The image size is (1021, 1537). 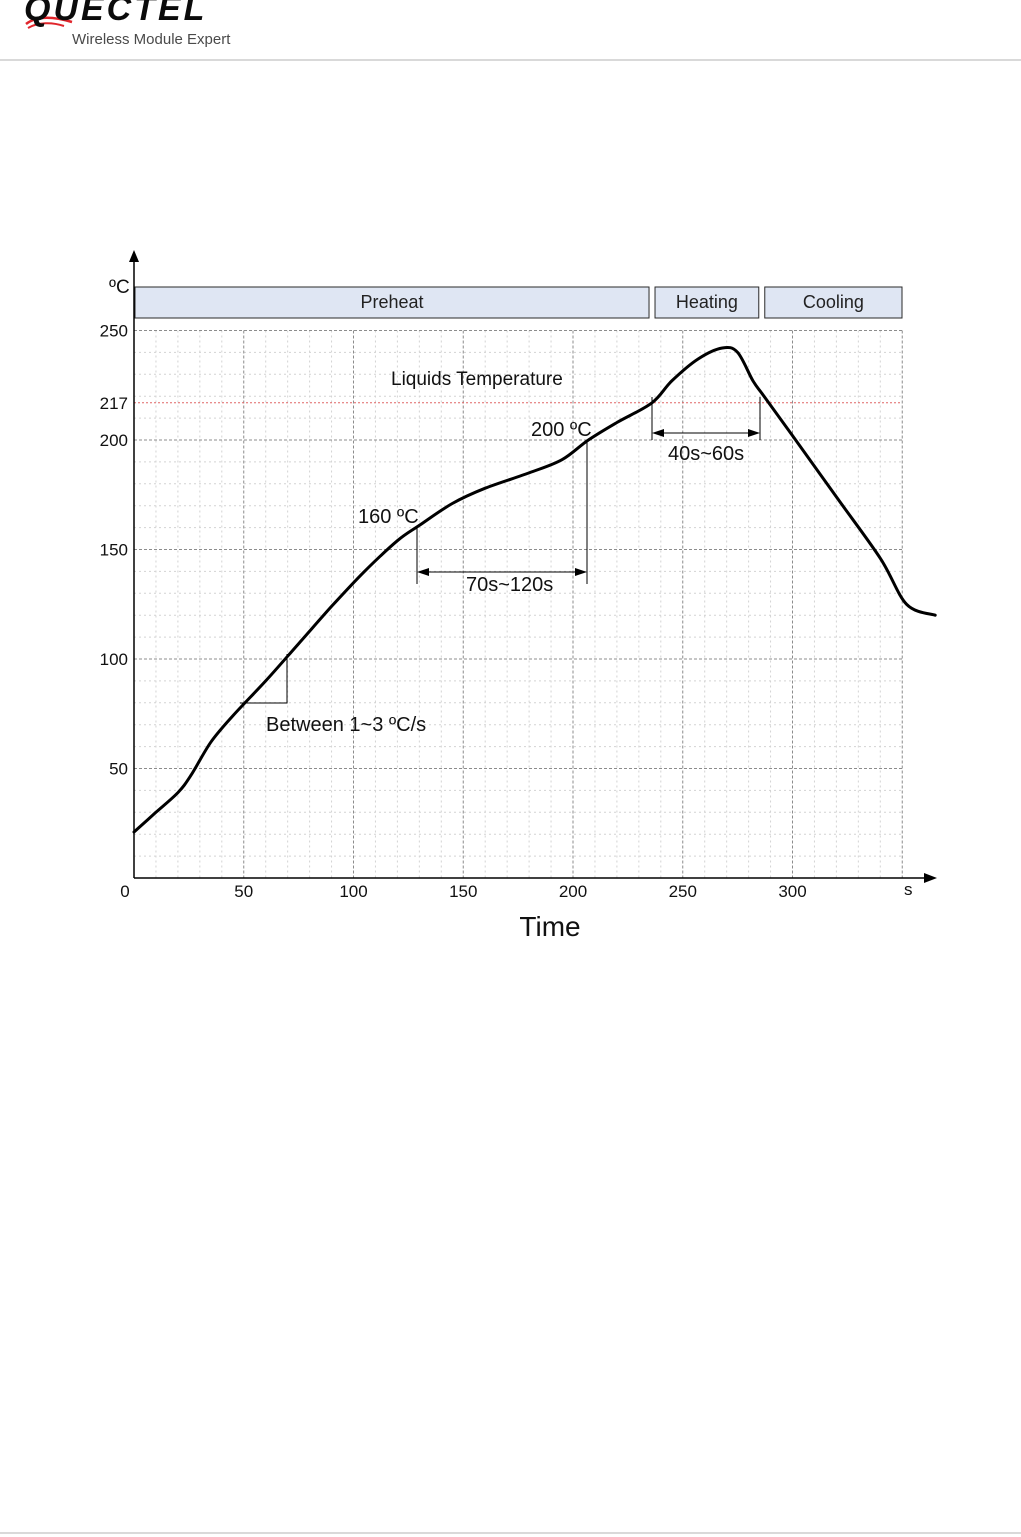 What do you see at coordinates (658, 433) in the screenshot?
I see `dwell-reflow-arrow-left-icon` at bounding box center [658, 433].